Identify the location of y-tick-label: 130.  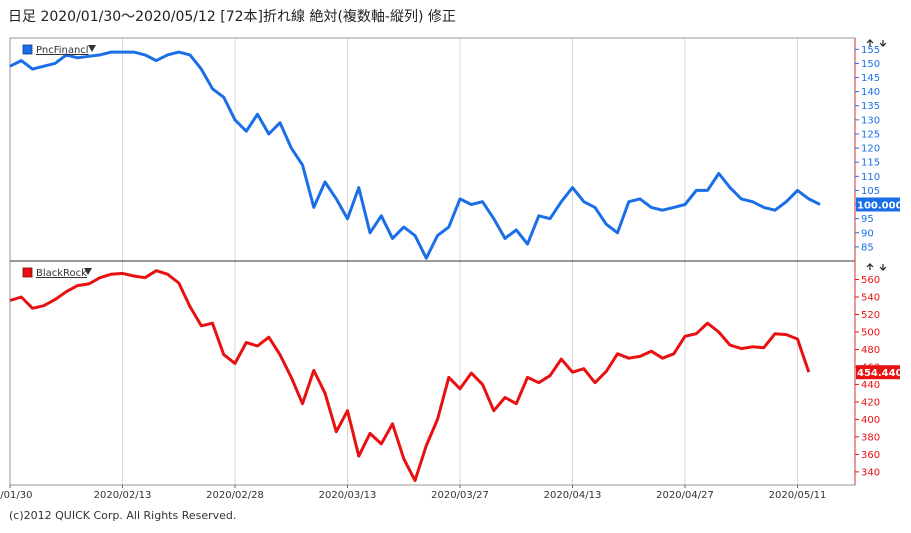
(870, 120).